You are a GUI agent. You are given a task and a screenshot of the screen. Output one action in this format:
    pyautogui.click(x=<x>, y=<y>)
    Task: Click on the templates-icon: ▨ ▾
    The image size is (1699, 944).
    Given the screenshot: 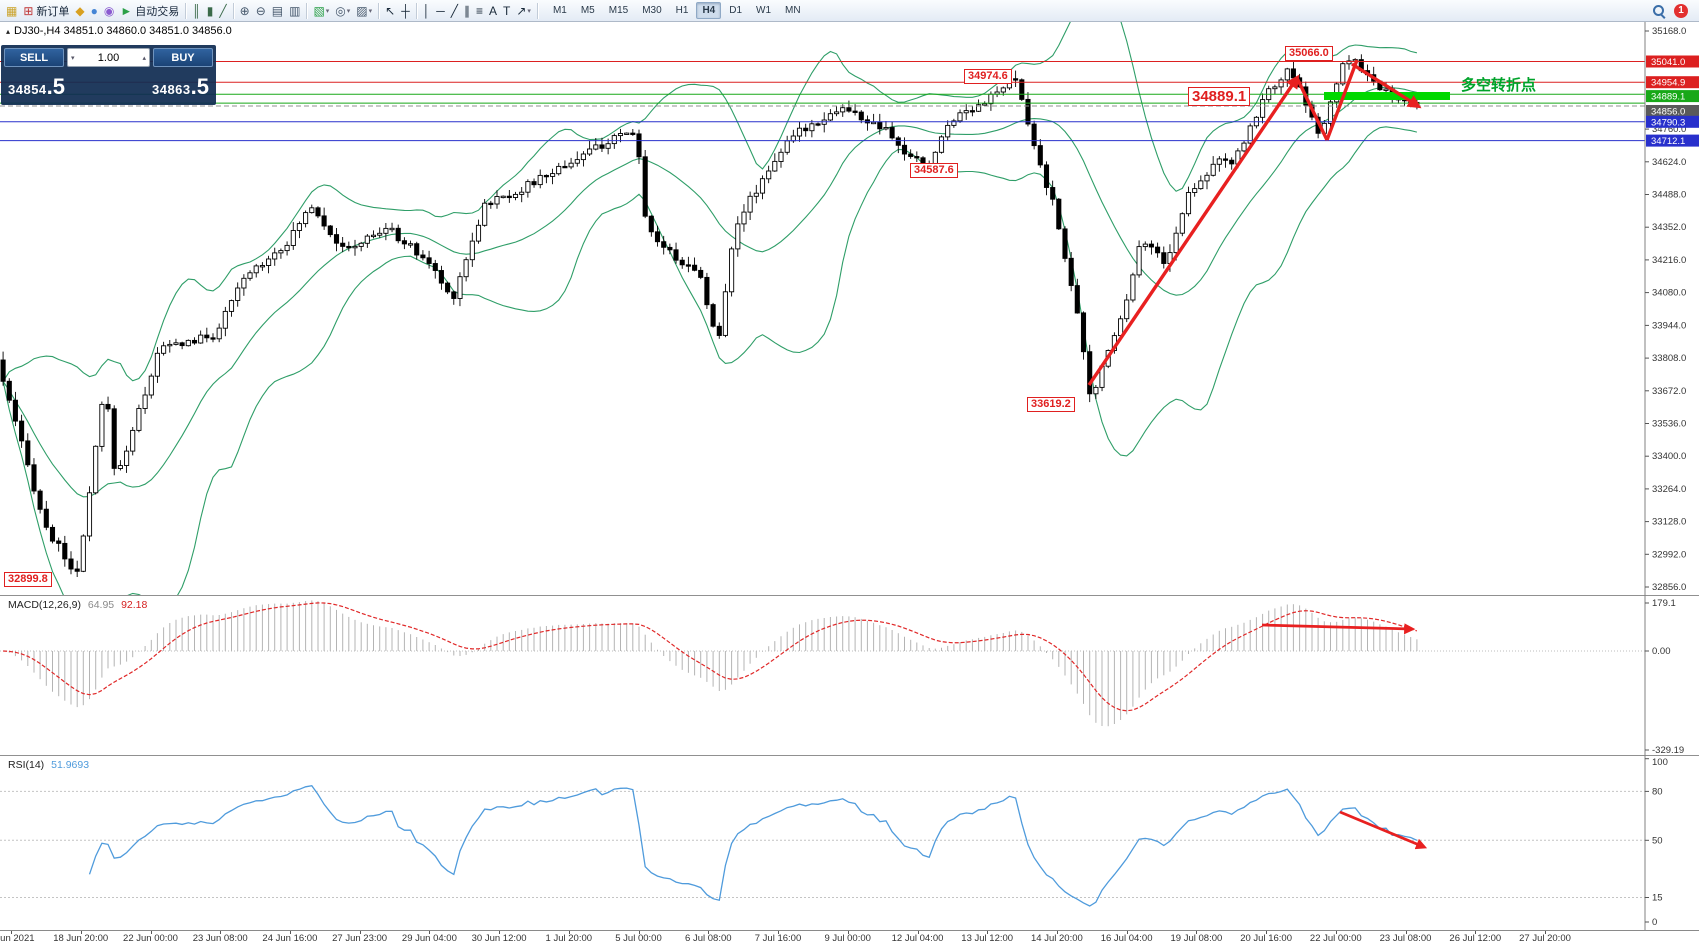 What is the action you would take?
    pyautogui.click(x=364, y=10)
    